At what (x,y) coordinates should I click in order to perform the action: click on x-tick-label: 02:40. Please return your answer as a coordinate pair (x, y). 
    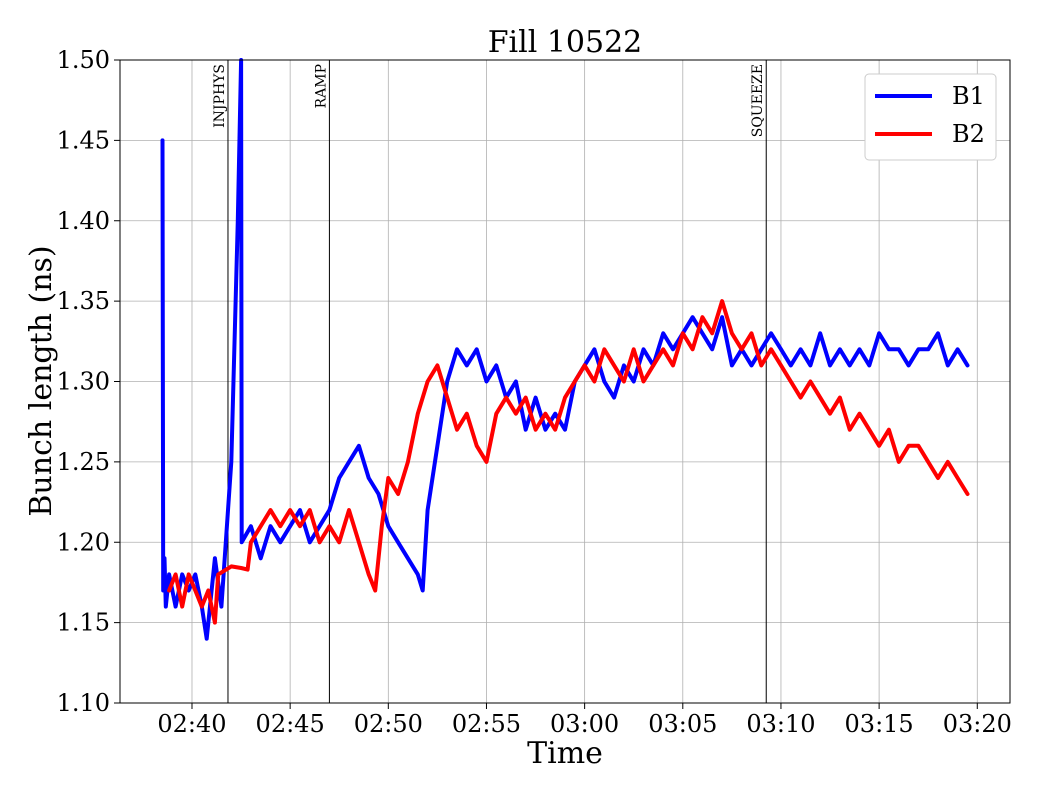
    Looking at the image, I should click on (191, 724).